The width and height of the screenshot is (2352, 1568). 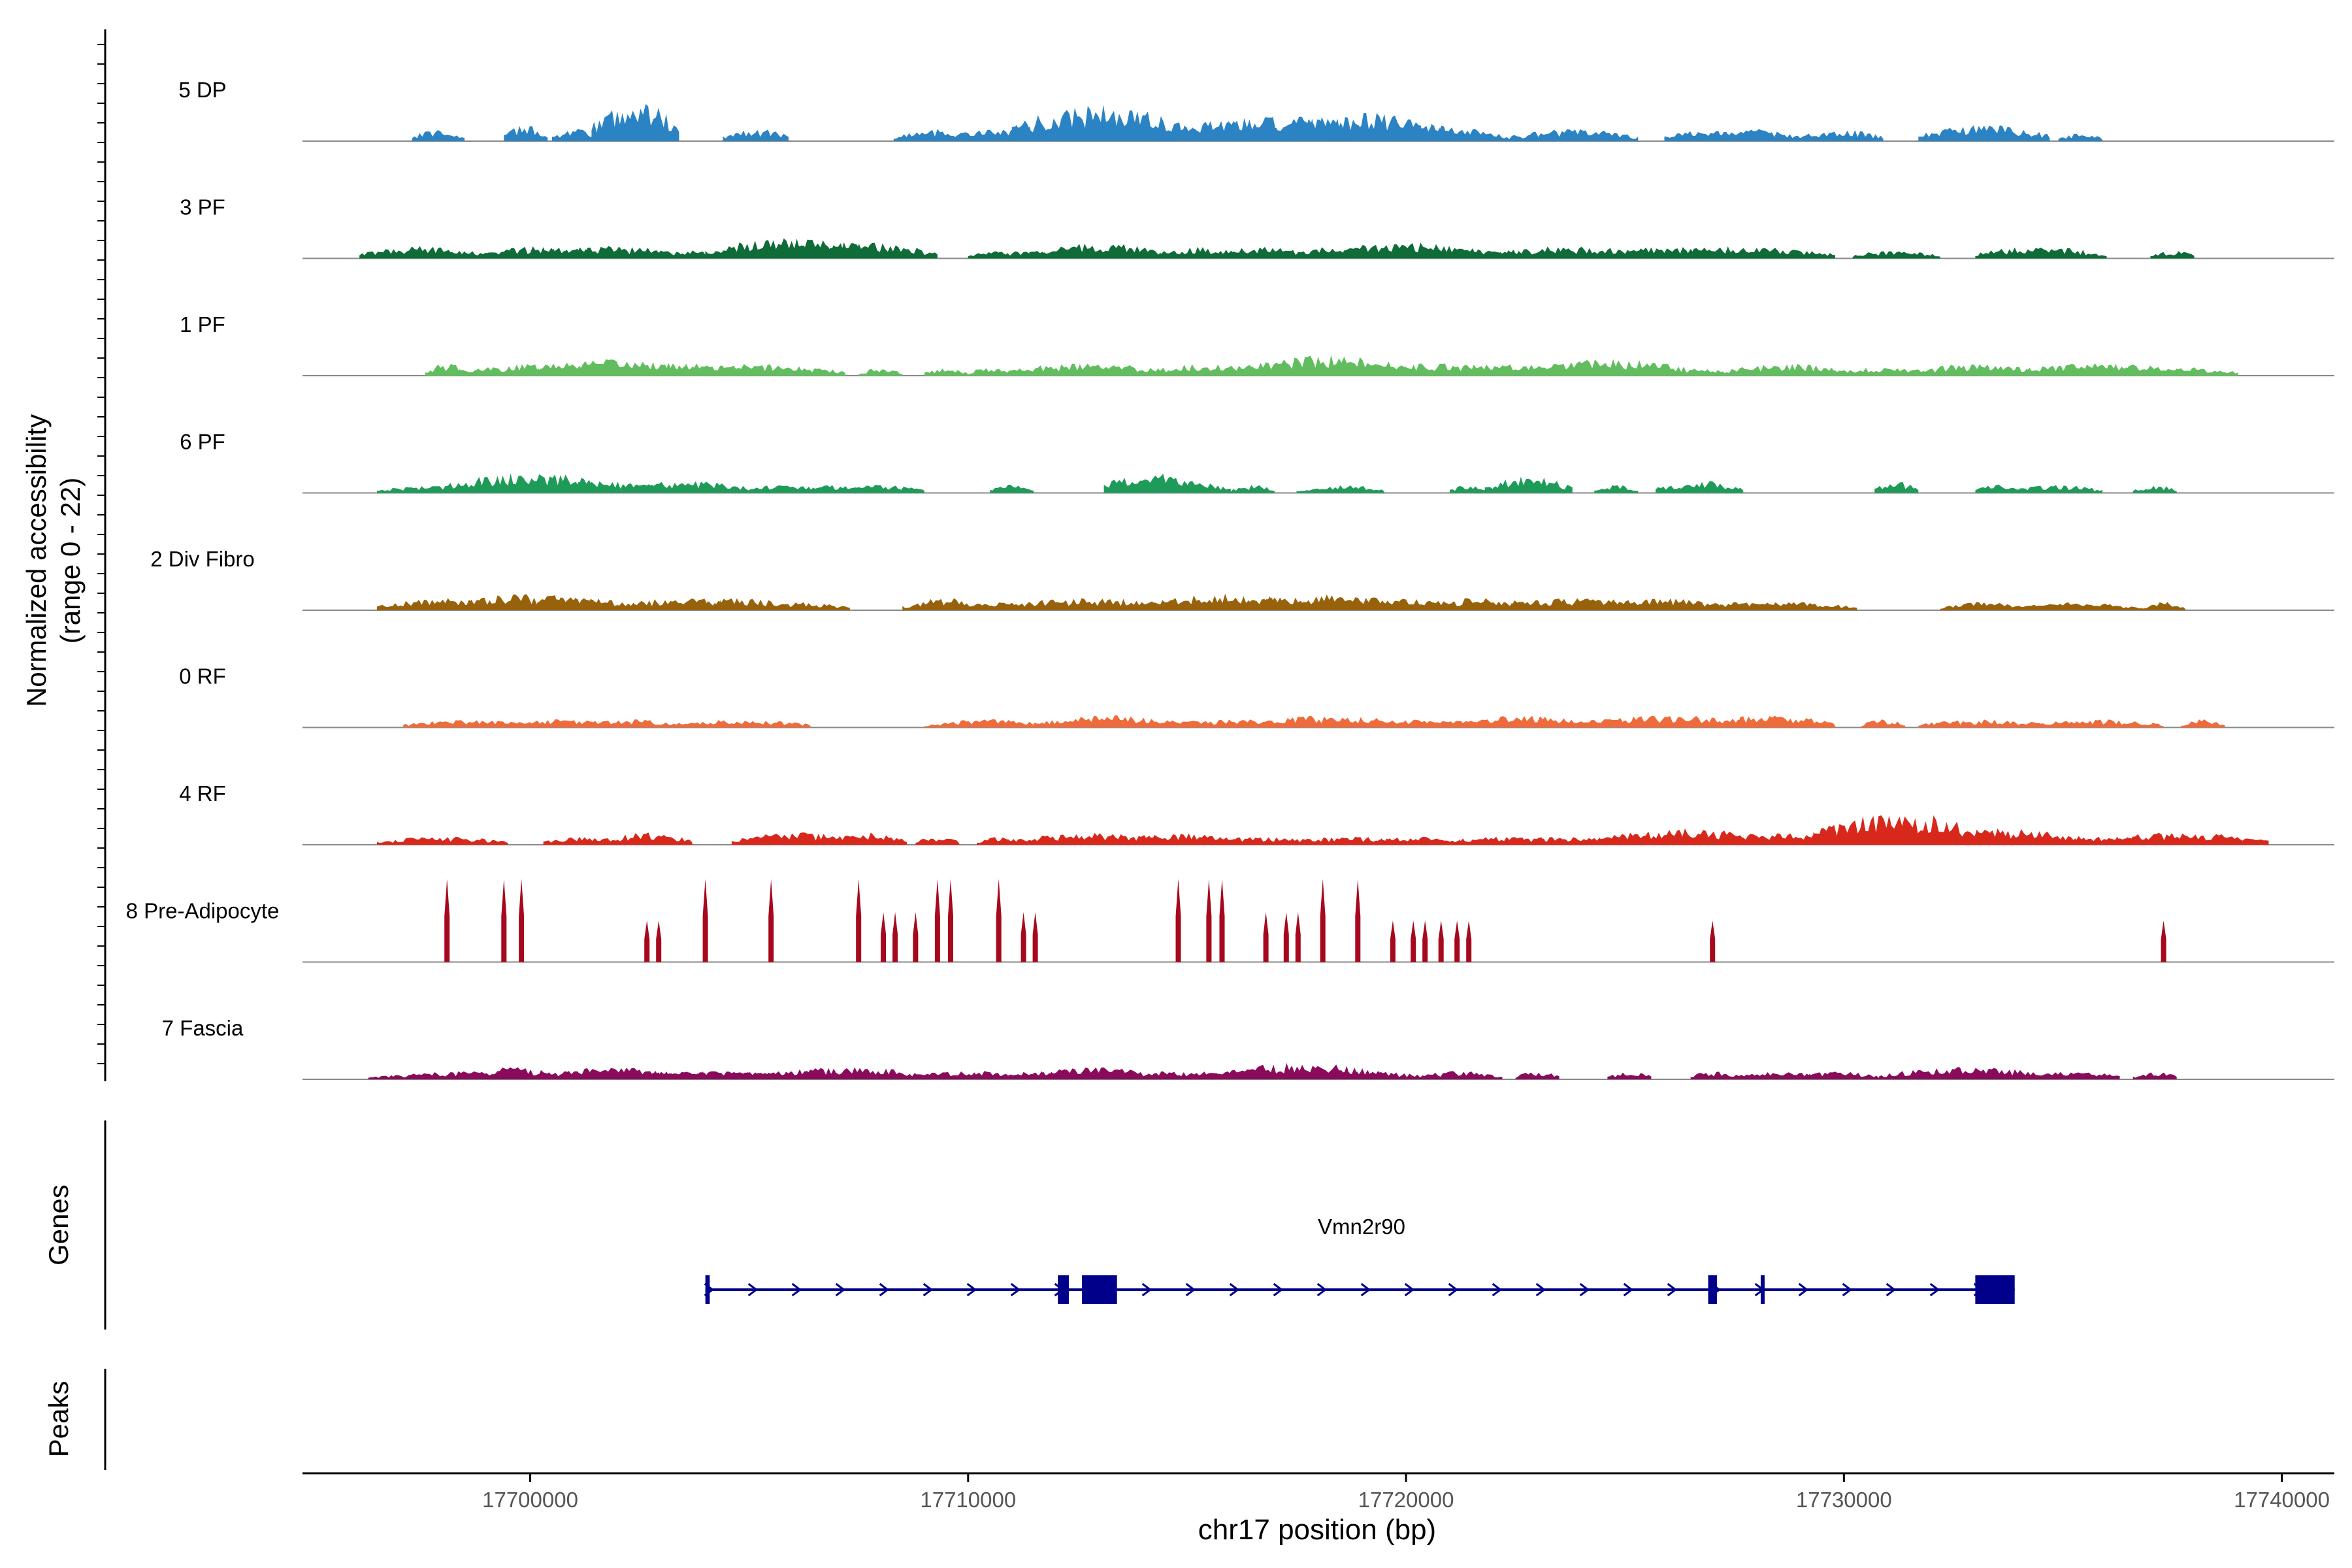 What do you see at coordinates (1242, 579) in the screenshot?
I see `track-2-div-fibro: 2 Div Fibro` at bounding box center [1242, 579].